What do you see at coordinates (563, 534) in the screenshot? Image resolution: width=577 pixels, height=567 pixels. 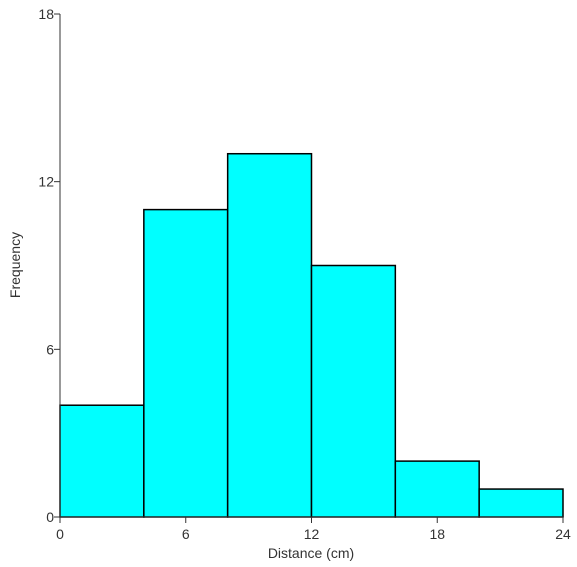 I see `x-tick-label: 24` at bounding box center [563, 534].